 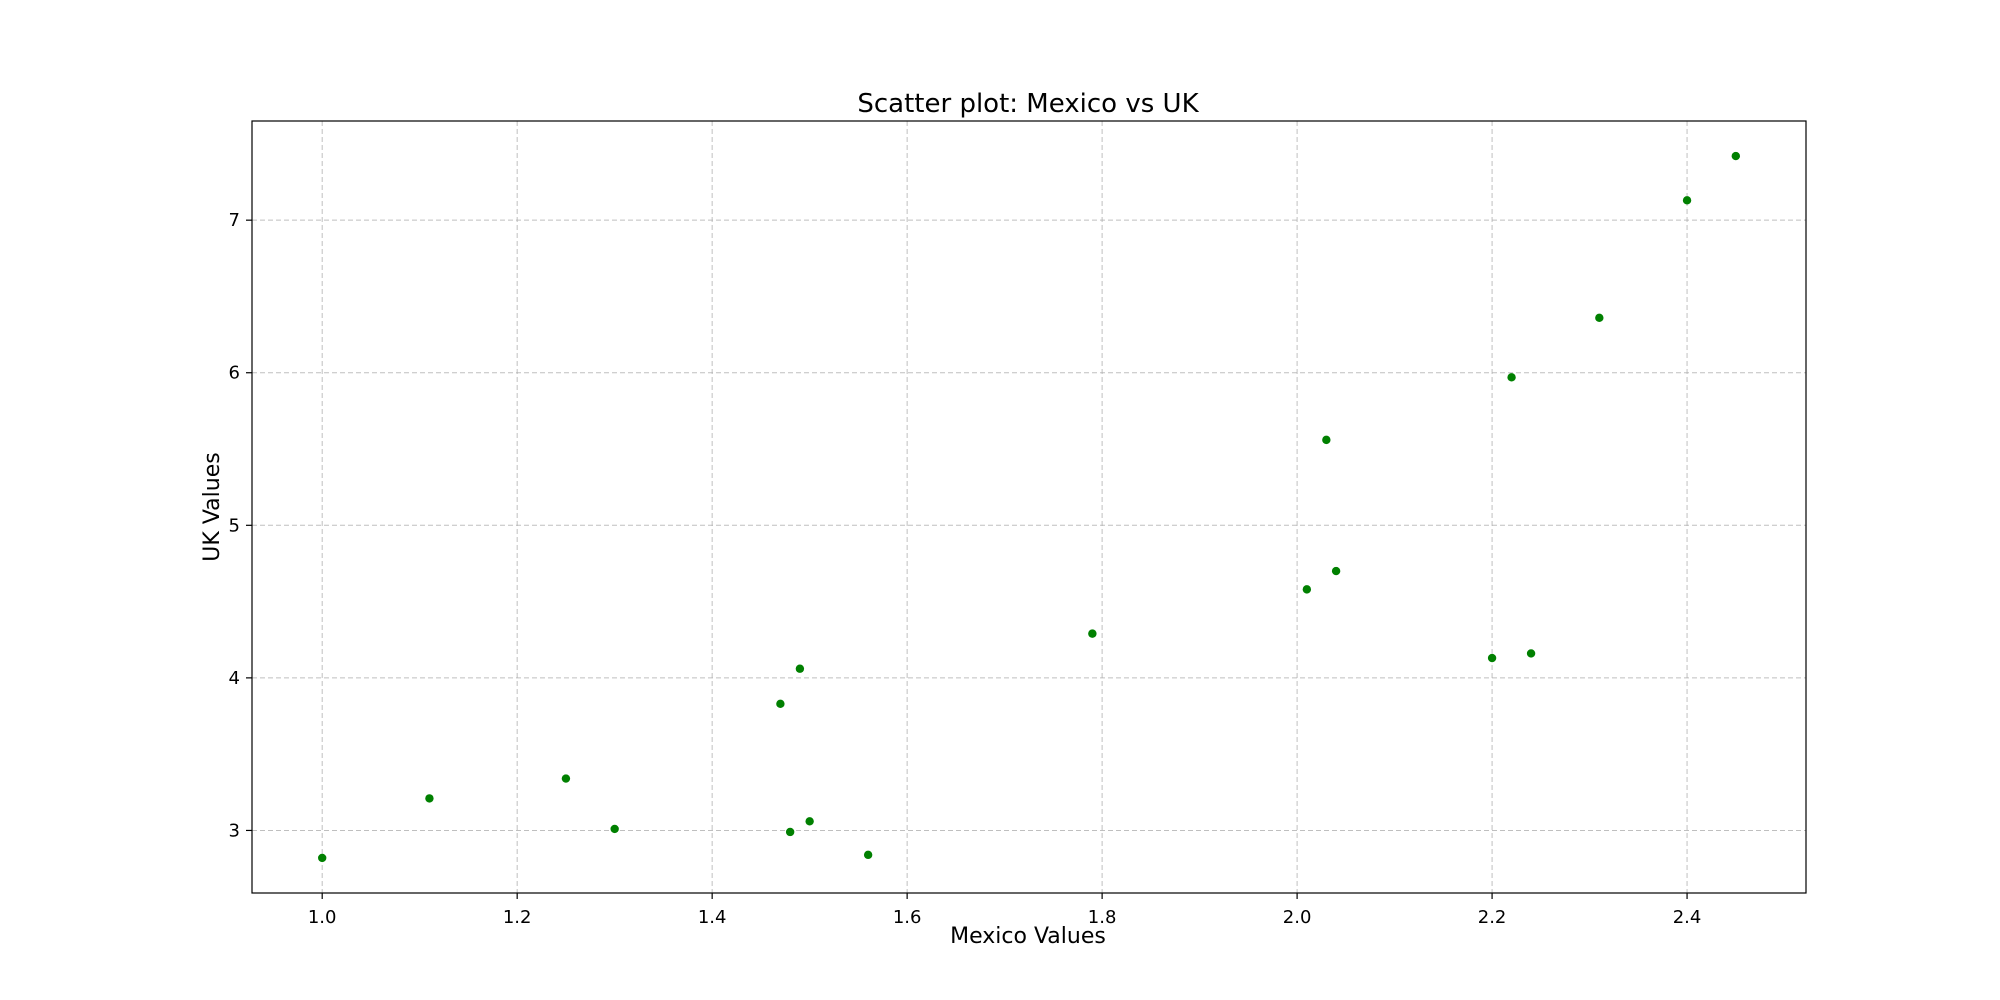 What do you see at coordinates (1028, 104) in the screenshot?
I see `chart-title: Scatter plot: Mexico vs UK` at bounding box center [1028, 104].